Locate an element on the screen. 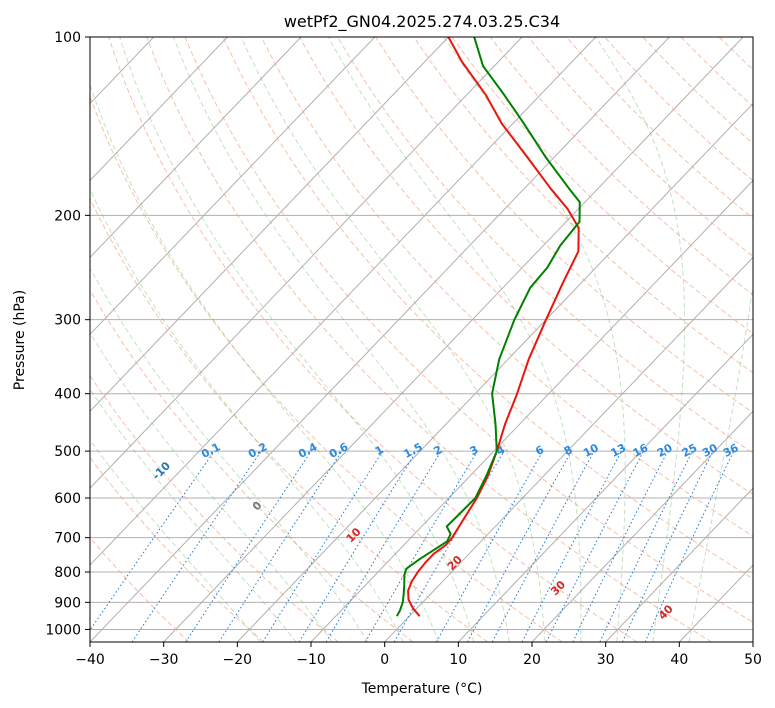 The height and width of the screenshot is (708, 775). x-tick-label: −10 is located at coordinates (311, 660).